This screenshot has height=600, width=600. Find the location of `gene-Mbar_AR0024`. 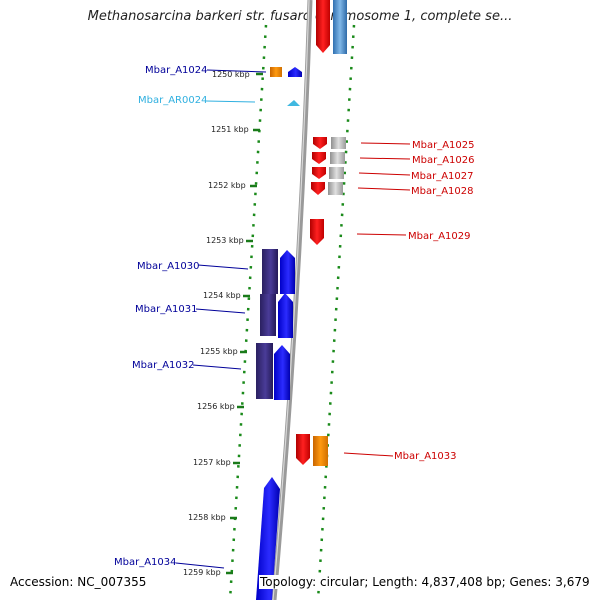

gene-Mbar_AR0024 is located at coordinates (293, 103).